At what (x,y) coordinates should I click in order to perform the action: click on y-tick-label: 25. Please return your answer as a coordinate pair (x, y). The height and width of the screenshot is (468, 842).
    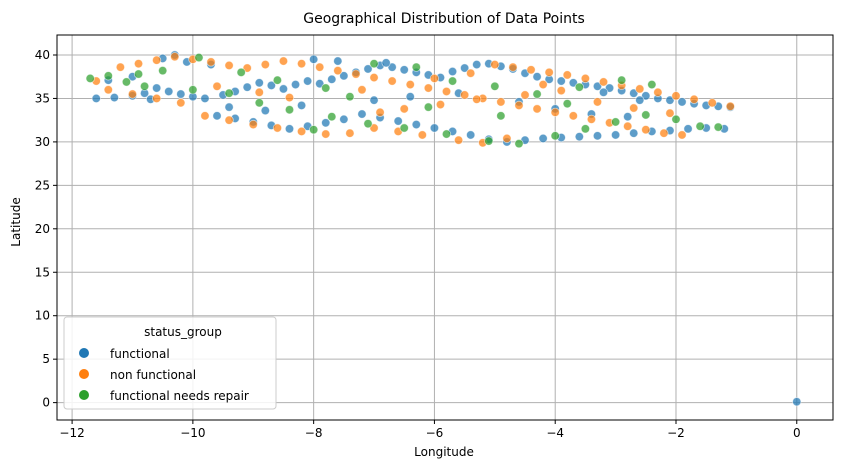
    Looking at the image, I should click on (42, 185).